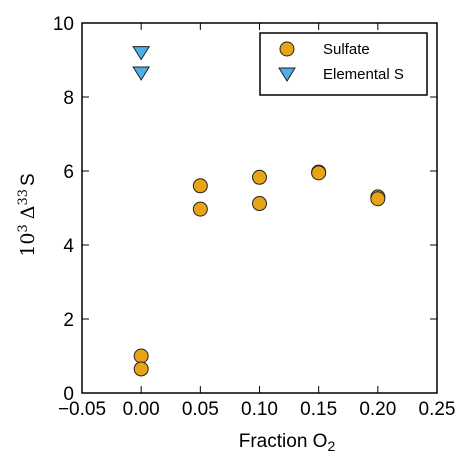  Describe the element at coordinates (28, 245) in the screenshot. I see `y-axis-label-base: 10` at that location.